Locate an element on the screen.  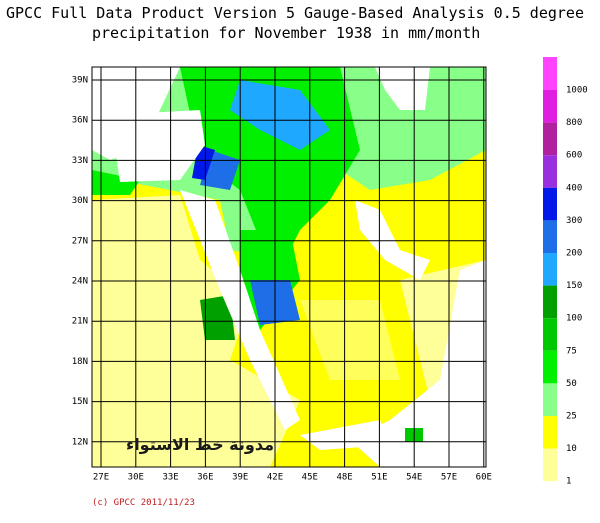
colorbar-label: 200 is located at coordinates (574, 254).